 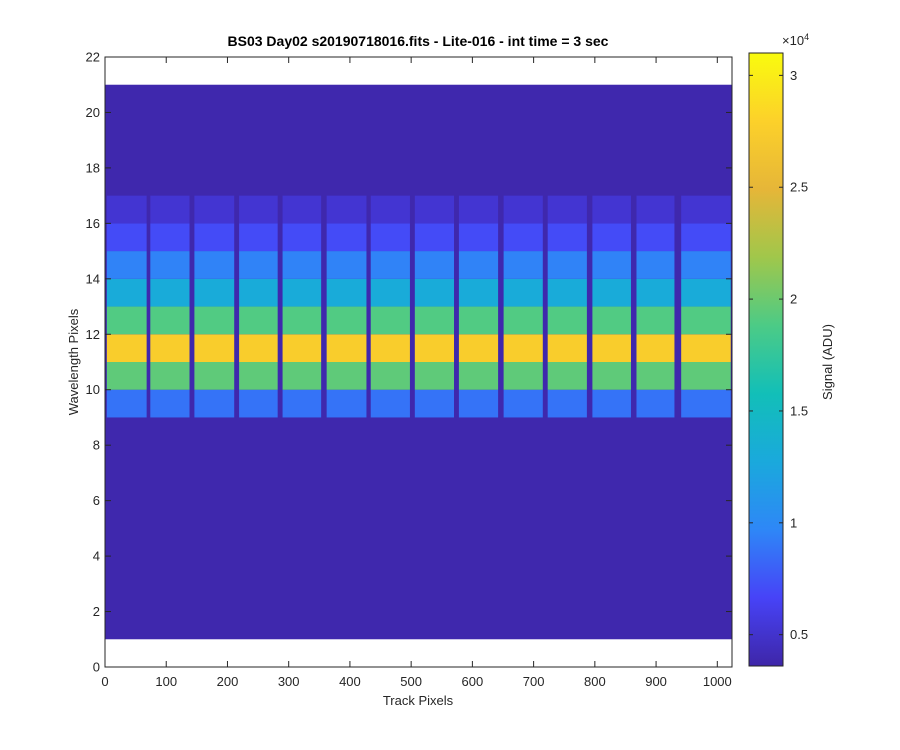 I want to click on y-tick-label: 20, so click(x=93, y=112).